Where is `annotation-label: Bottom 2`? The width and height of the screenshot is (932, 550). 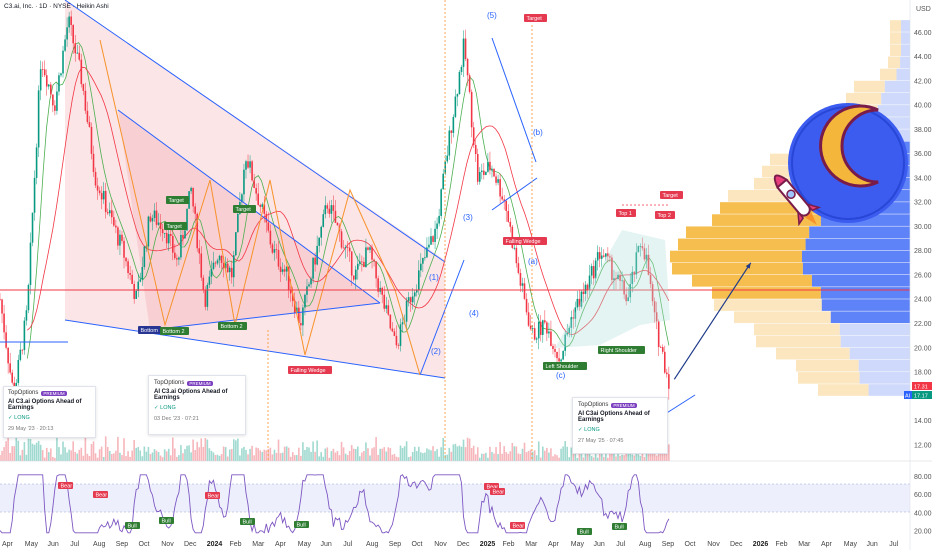
annotation-label: Bottom 2 is located at coordinates (174, 332).